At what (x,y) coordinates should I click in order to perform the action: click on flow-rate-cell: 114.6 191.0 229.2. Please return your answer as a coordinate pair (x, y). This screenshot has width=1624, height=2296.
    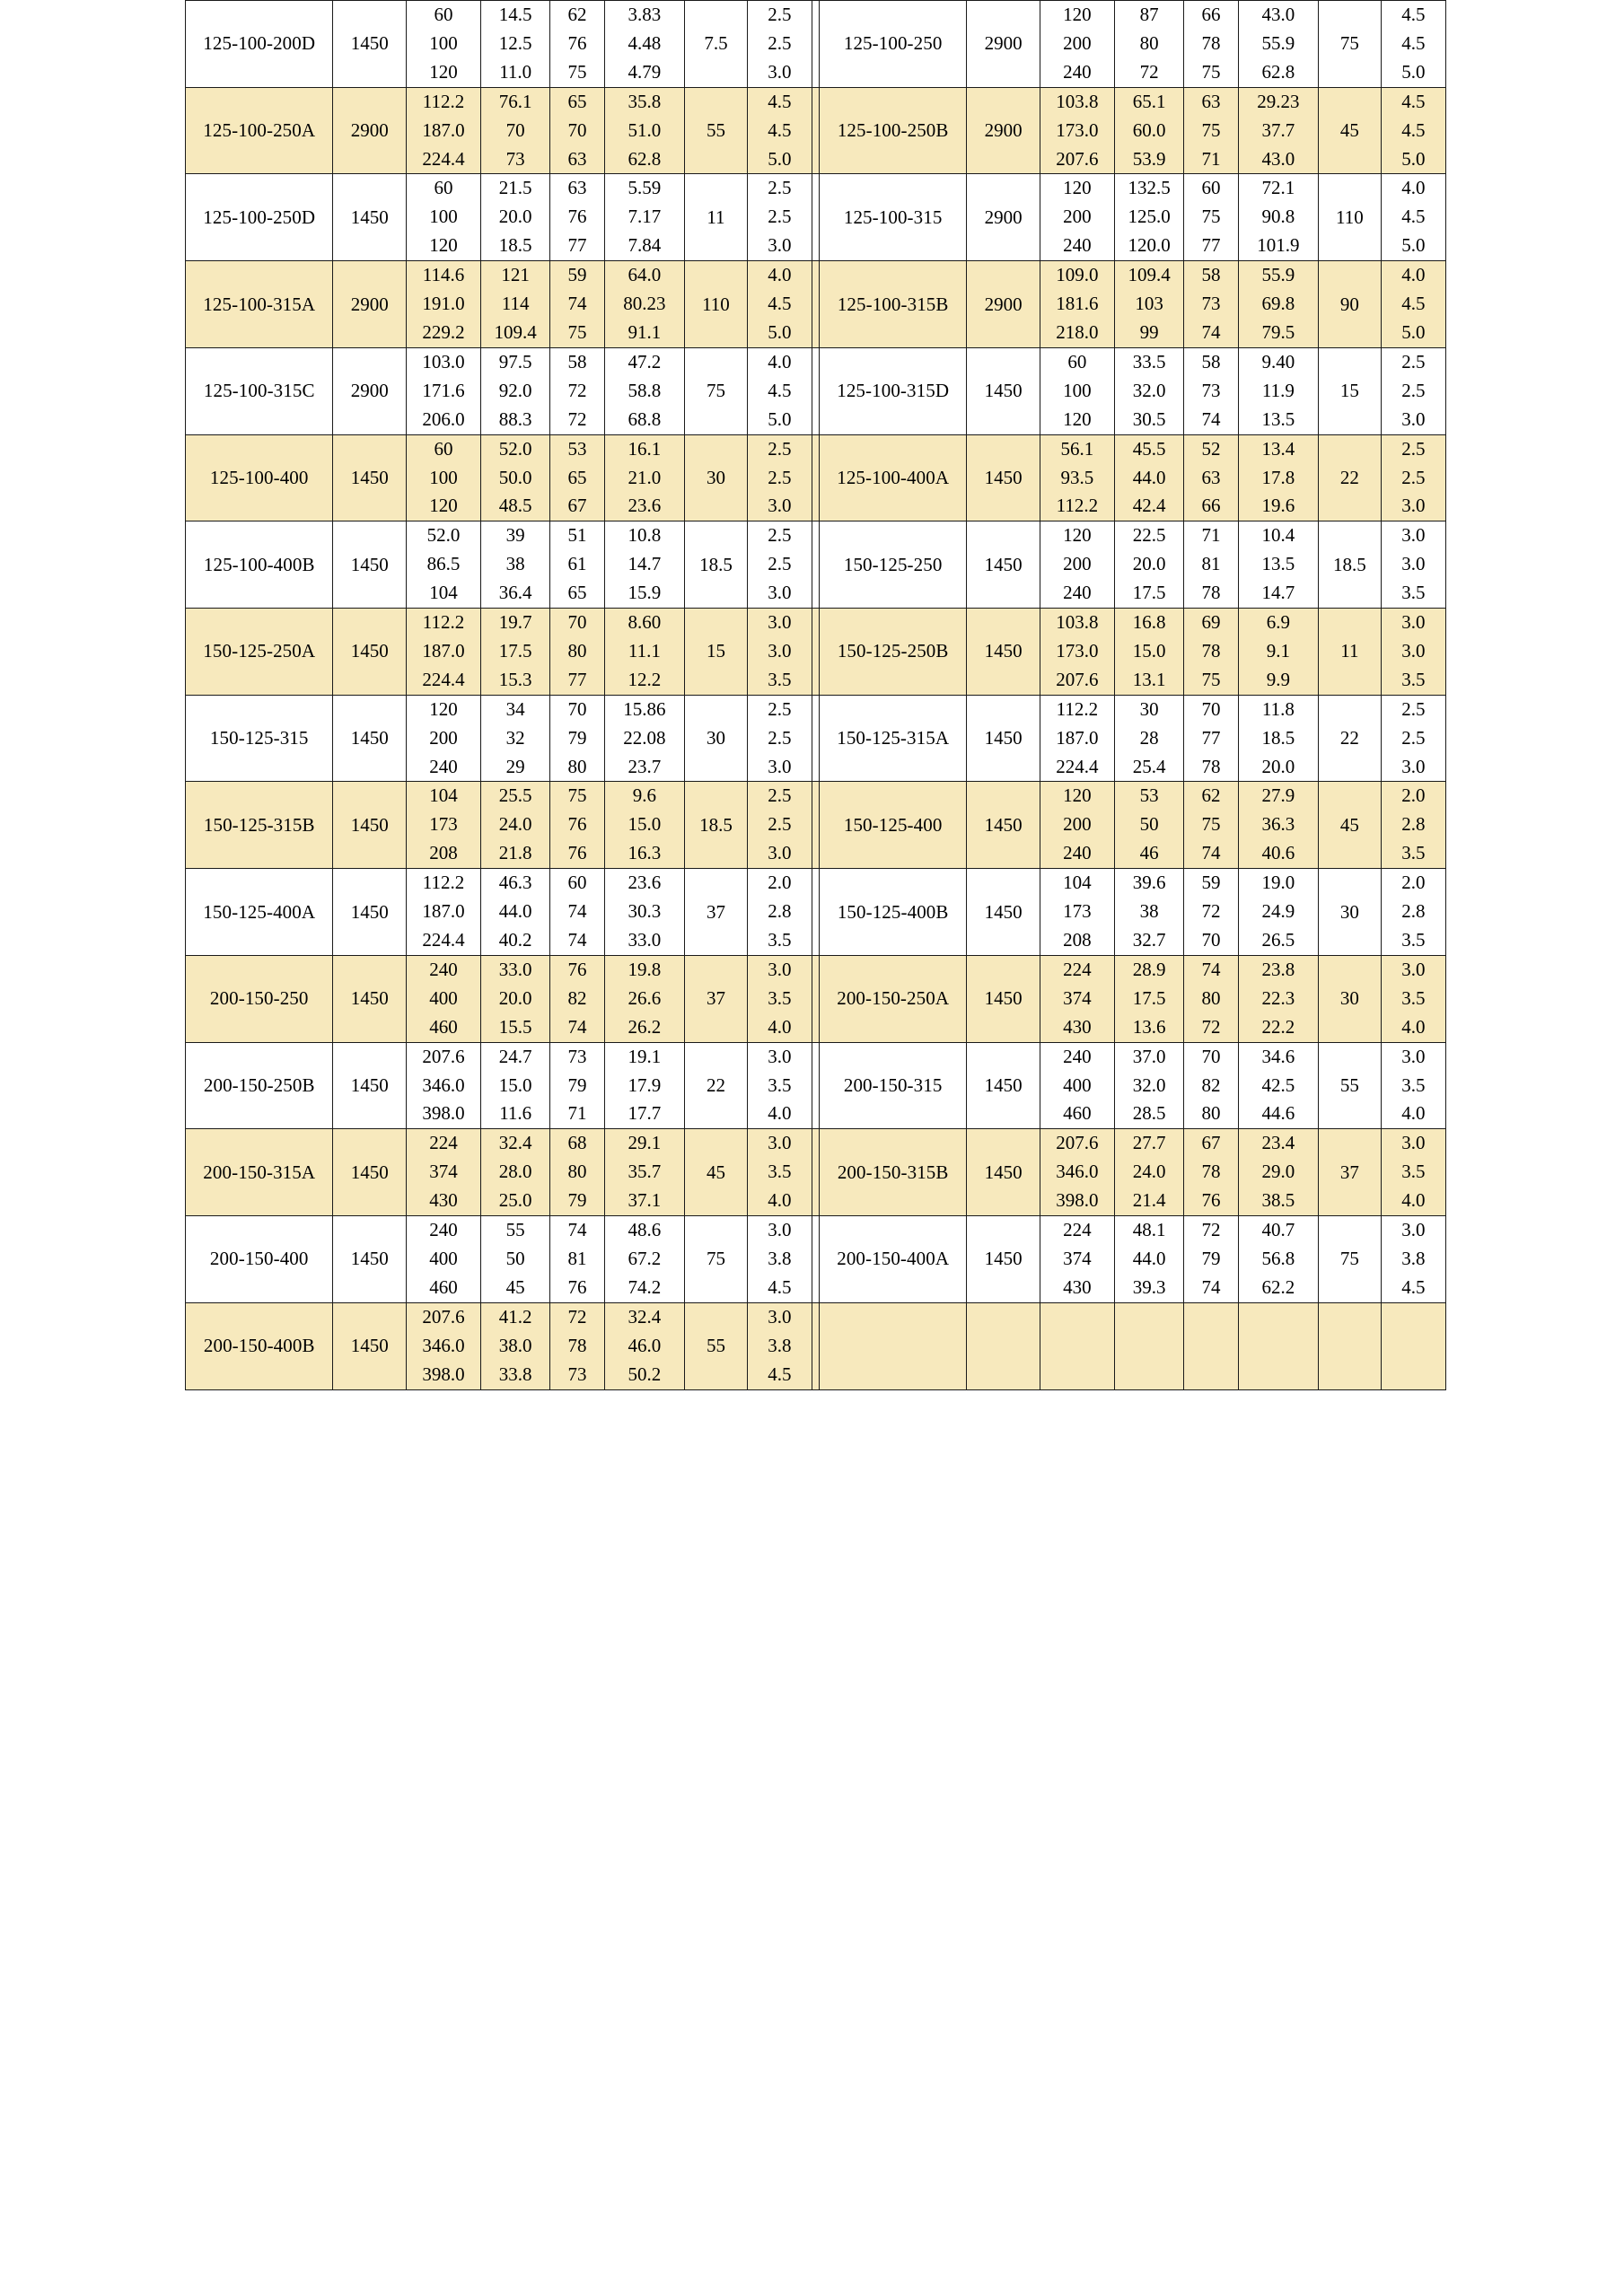
    Looking at the image, I should click on (443, 304).